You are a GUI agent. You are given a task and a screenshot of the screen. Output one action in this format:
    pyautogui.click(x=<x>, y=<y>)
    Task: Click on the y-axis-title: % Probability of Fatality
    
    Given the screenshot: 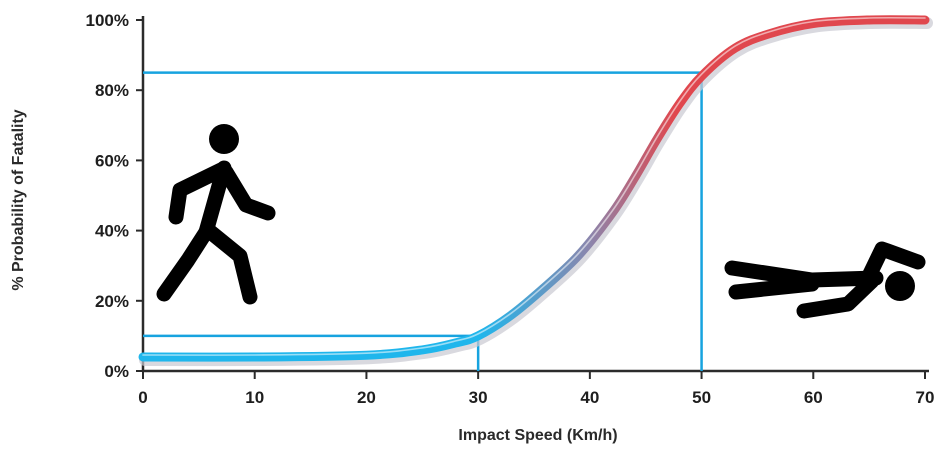 What is the action you would take?
    pyautogui.click(x=18, y=199)
    